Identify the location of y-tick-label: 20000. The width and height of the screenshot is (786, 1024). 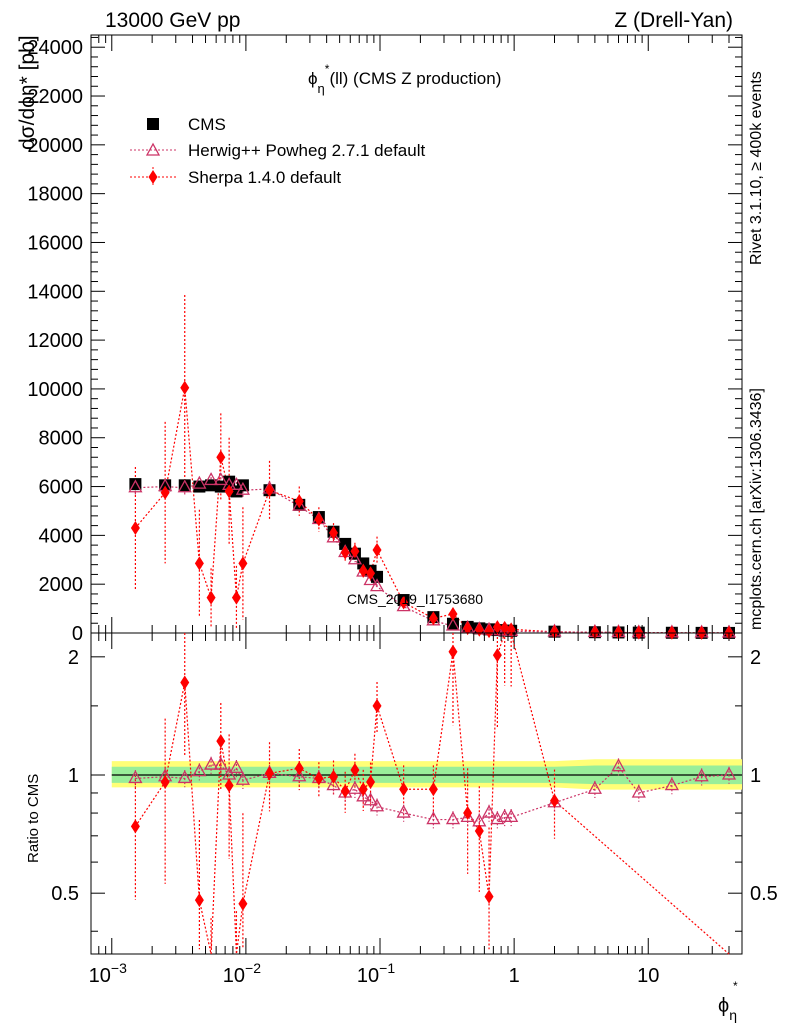
(55, 146).